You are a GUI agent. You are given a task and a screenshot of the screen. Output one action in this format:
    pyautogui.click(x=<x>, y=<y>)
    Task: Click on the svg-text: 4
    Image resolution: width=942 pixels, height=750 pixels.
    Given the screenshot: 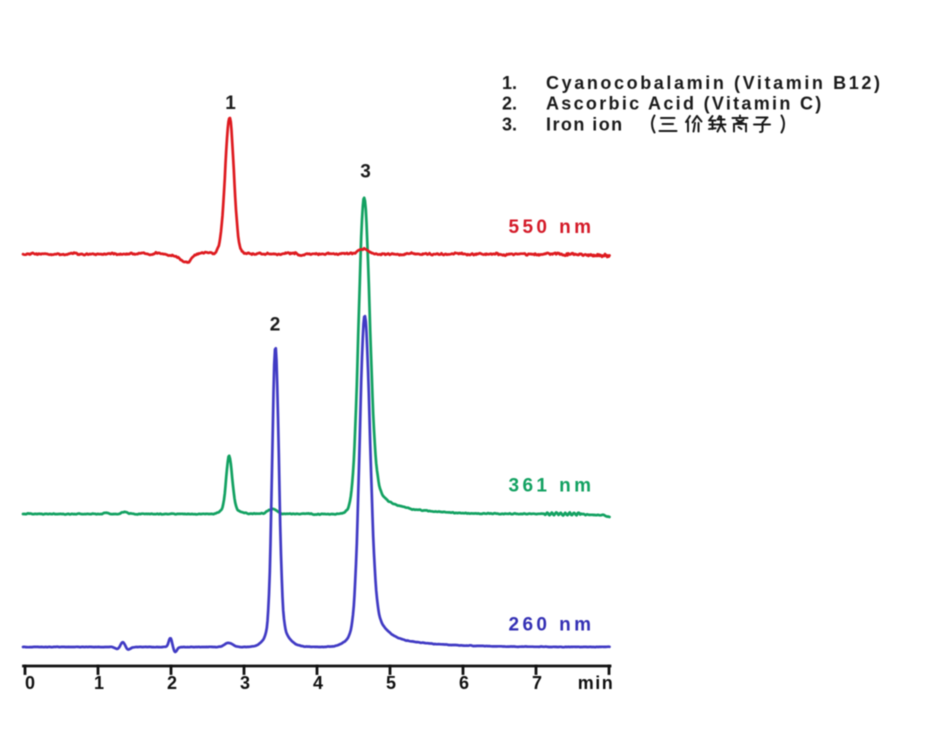 What is the action you would take?
    pyautogui.click(x=318, y=683)
    